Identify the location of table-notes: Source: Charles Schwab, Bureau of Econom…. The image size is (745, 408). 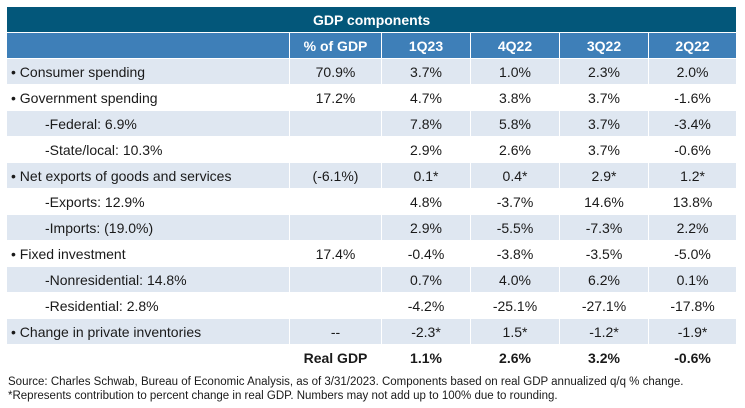
(373, 389).